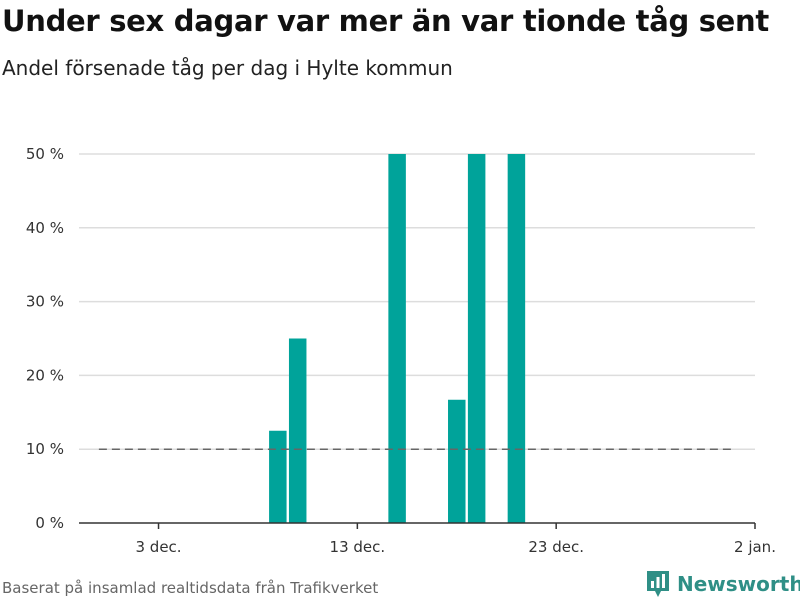 This screenshot has height=600, width=800. I want to click on newsworthy-logo-icon, so click(658, 584).